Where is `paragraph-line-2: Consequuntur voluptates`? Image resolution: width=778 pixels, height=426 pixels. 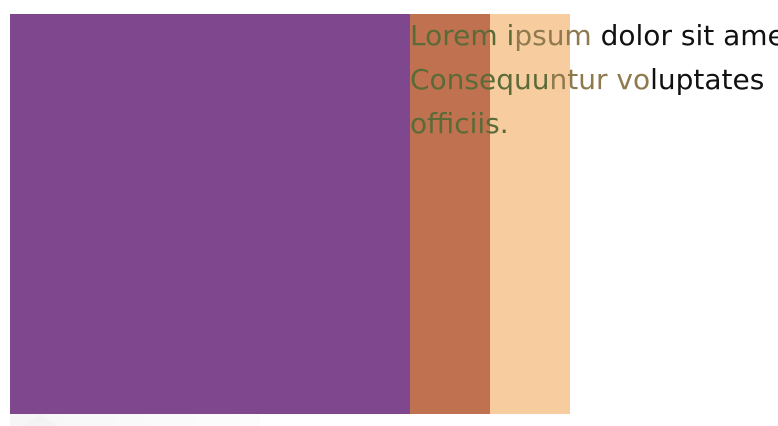
paragraph-line-2: Consequuntur voluptates is located at coordinates (587, 79).